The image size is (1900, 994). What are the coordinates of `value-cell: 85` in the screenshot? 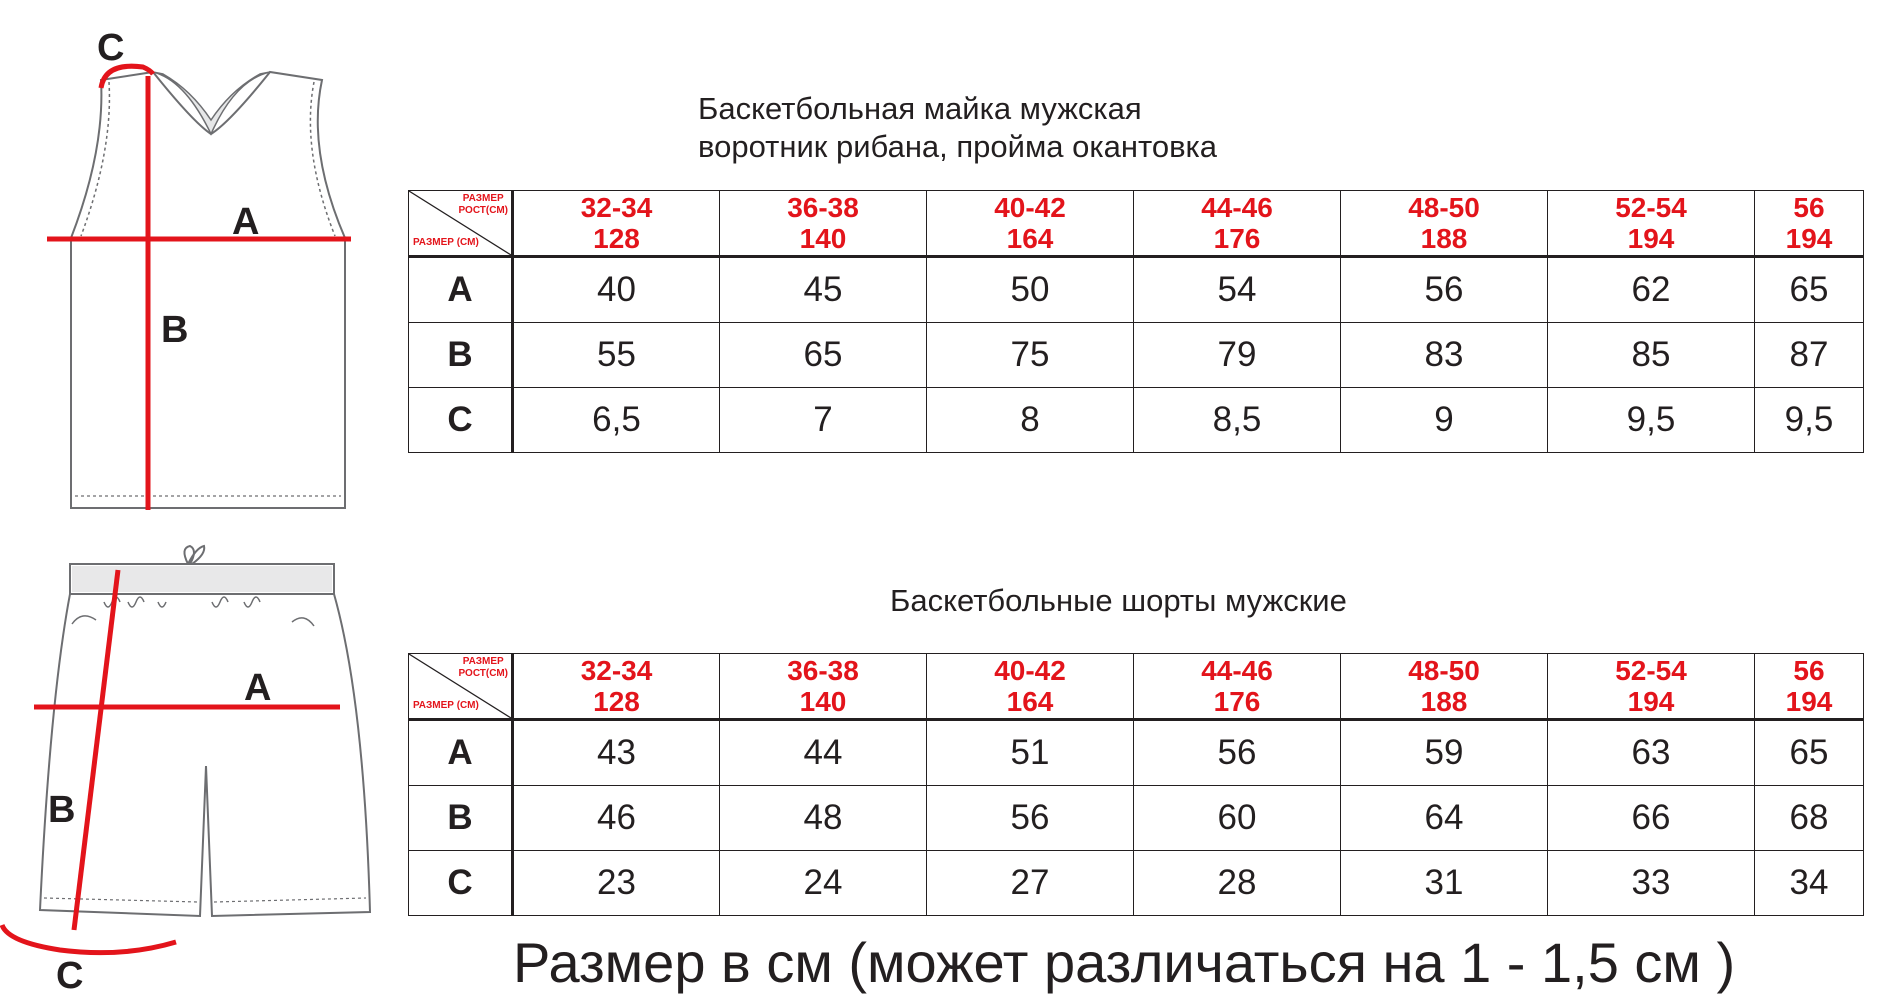 It's located at (1651, 355).